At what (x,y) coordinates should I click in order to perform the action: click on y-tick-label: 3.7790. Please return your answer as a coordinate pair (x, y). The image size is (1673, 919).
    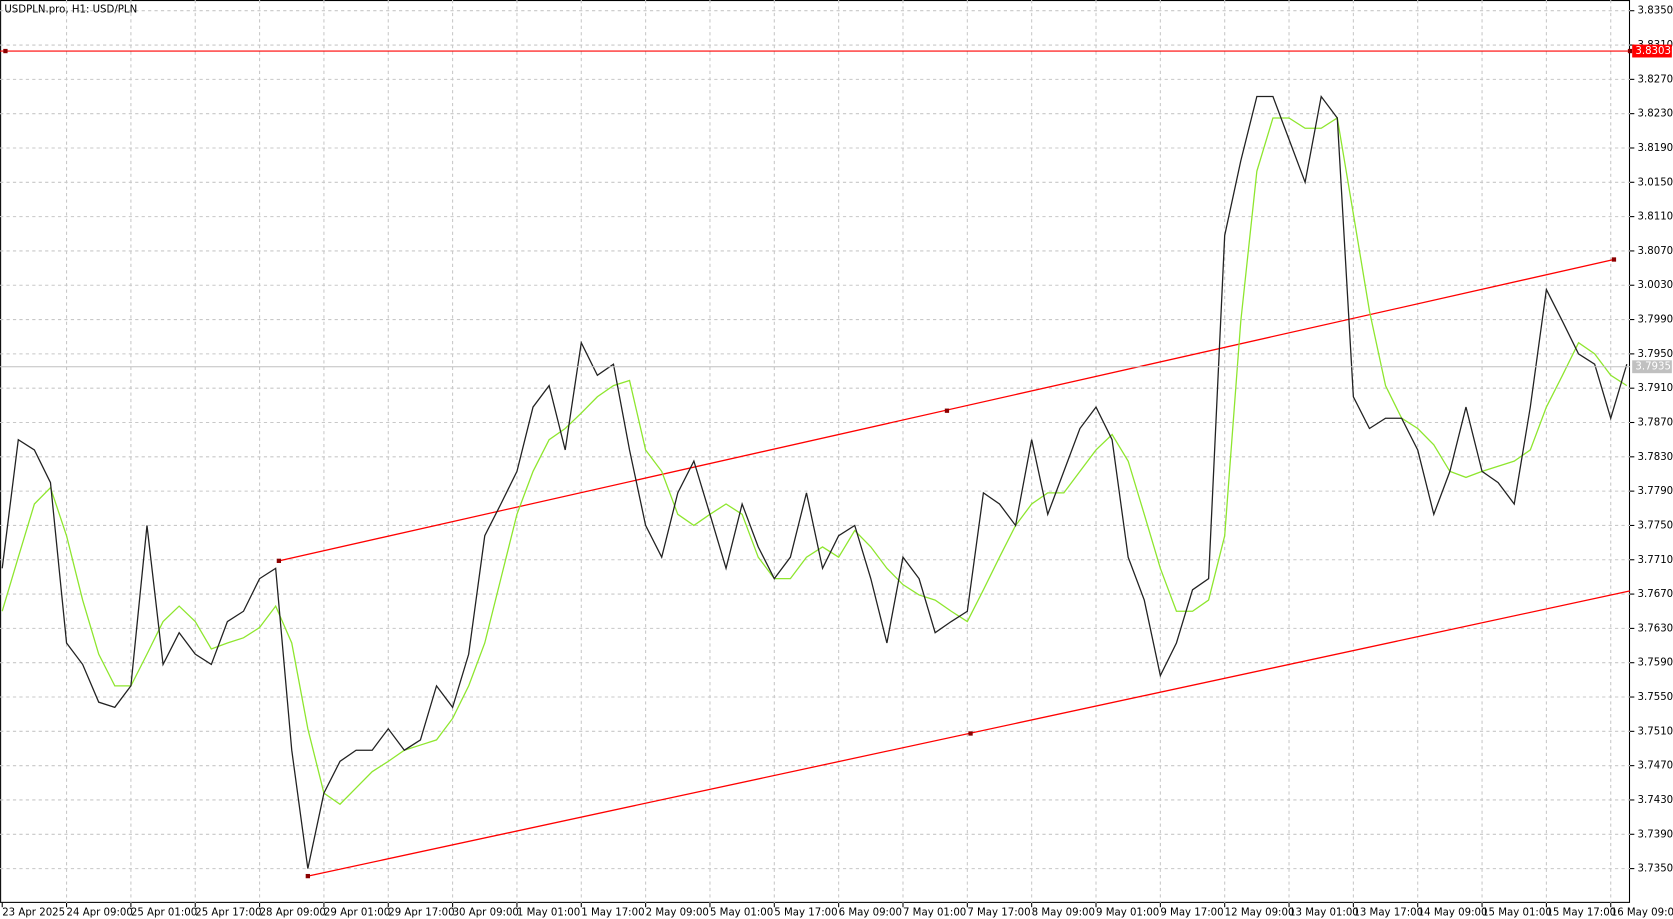
    Looking at the image, I should click on (1655, 491).